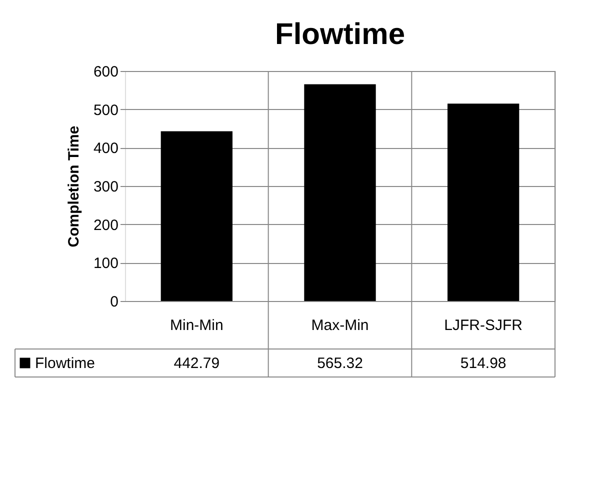 The width and height of the screenshot is (606, 492). What do you see at coordinates (340, 325) in the screenshot?
I see `x-tick-label: Max-Min` at bounding box center [340, 325].